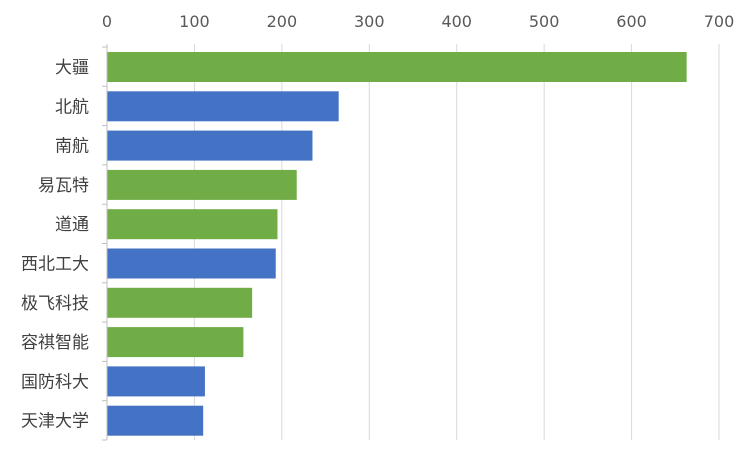  What do you see at coordinates (369, 21) in the screenshot?
I see `x-tick-label-300: 300` at bounding box center [369, 21].